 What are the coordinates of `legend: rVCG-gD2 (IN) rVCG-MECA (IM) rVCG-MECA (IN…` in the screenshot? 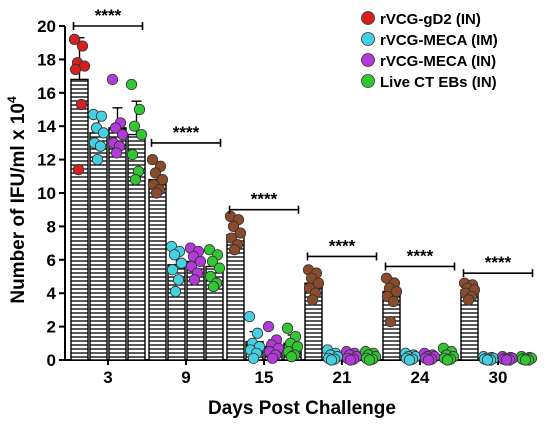 It's located at (429, 51).